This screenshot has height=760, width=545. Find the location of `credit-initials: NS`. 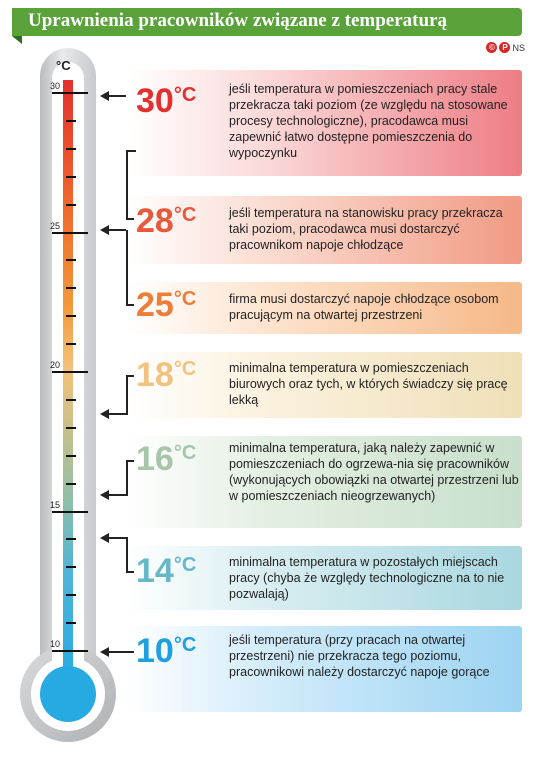

credit-initials: NS is located at coordinates (518, 47).